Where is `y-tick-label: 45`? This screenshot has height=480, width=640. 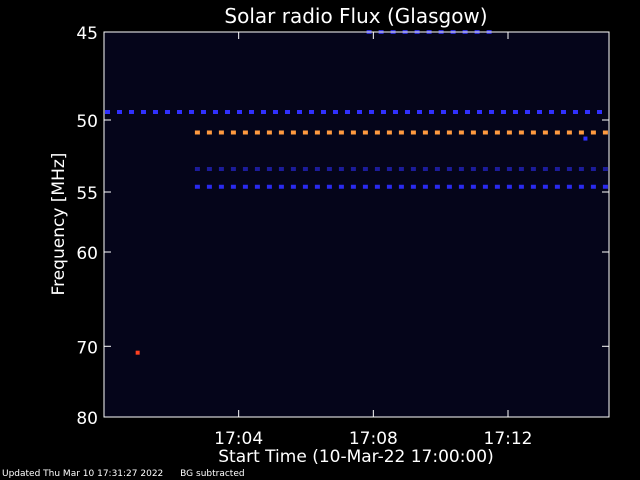
y-tick-label: 45 is located at coordinates (87, 34).